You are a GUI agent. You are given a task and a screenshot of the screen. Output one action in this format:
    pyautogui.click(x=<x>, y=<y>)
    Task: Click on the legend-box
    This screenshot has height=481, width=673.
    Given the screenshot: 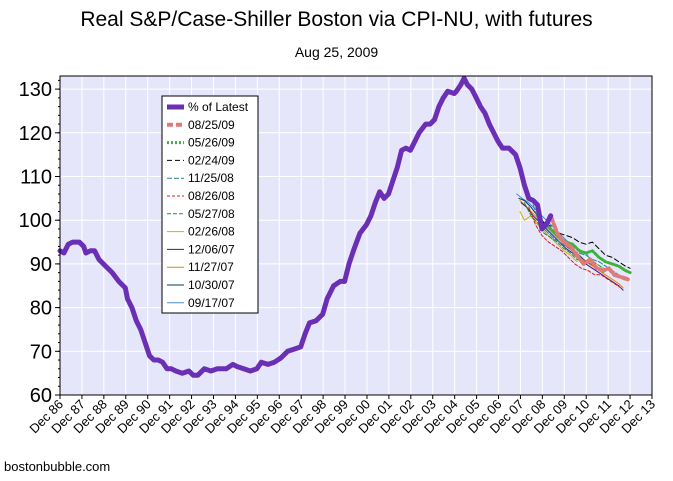 What is the action you would take?
    pyautogui.click(x=210, y=204)
    